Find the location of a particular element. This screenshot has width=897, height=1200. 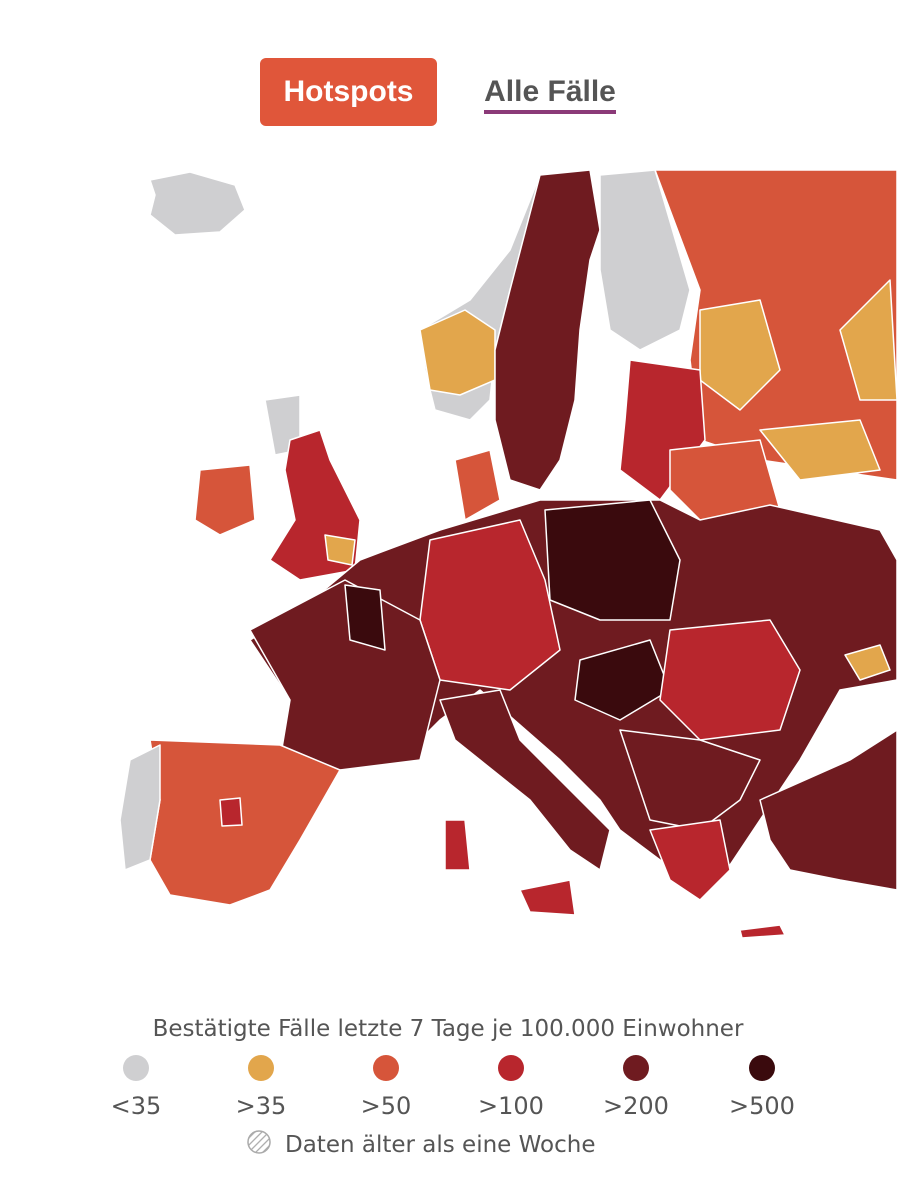

tab-label: Hotspots is located at coordinates (348, 91).